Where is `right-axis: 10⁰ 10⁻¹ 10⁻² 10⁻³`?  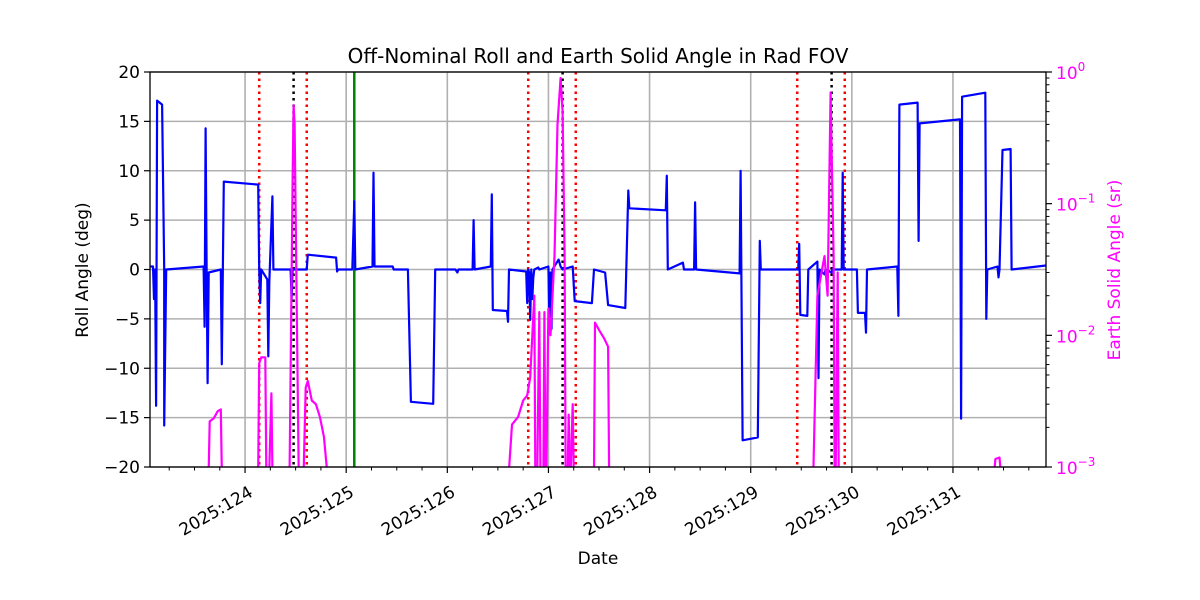
right-axis: 10⁰ 10⁻¹ 10⁻² 10⁻³ is located at coordinates (1070, 269).